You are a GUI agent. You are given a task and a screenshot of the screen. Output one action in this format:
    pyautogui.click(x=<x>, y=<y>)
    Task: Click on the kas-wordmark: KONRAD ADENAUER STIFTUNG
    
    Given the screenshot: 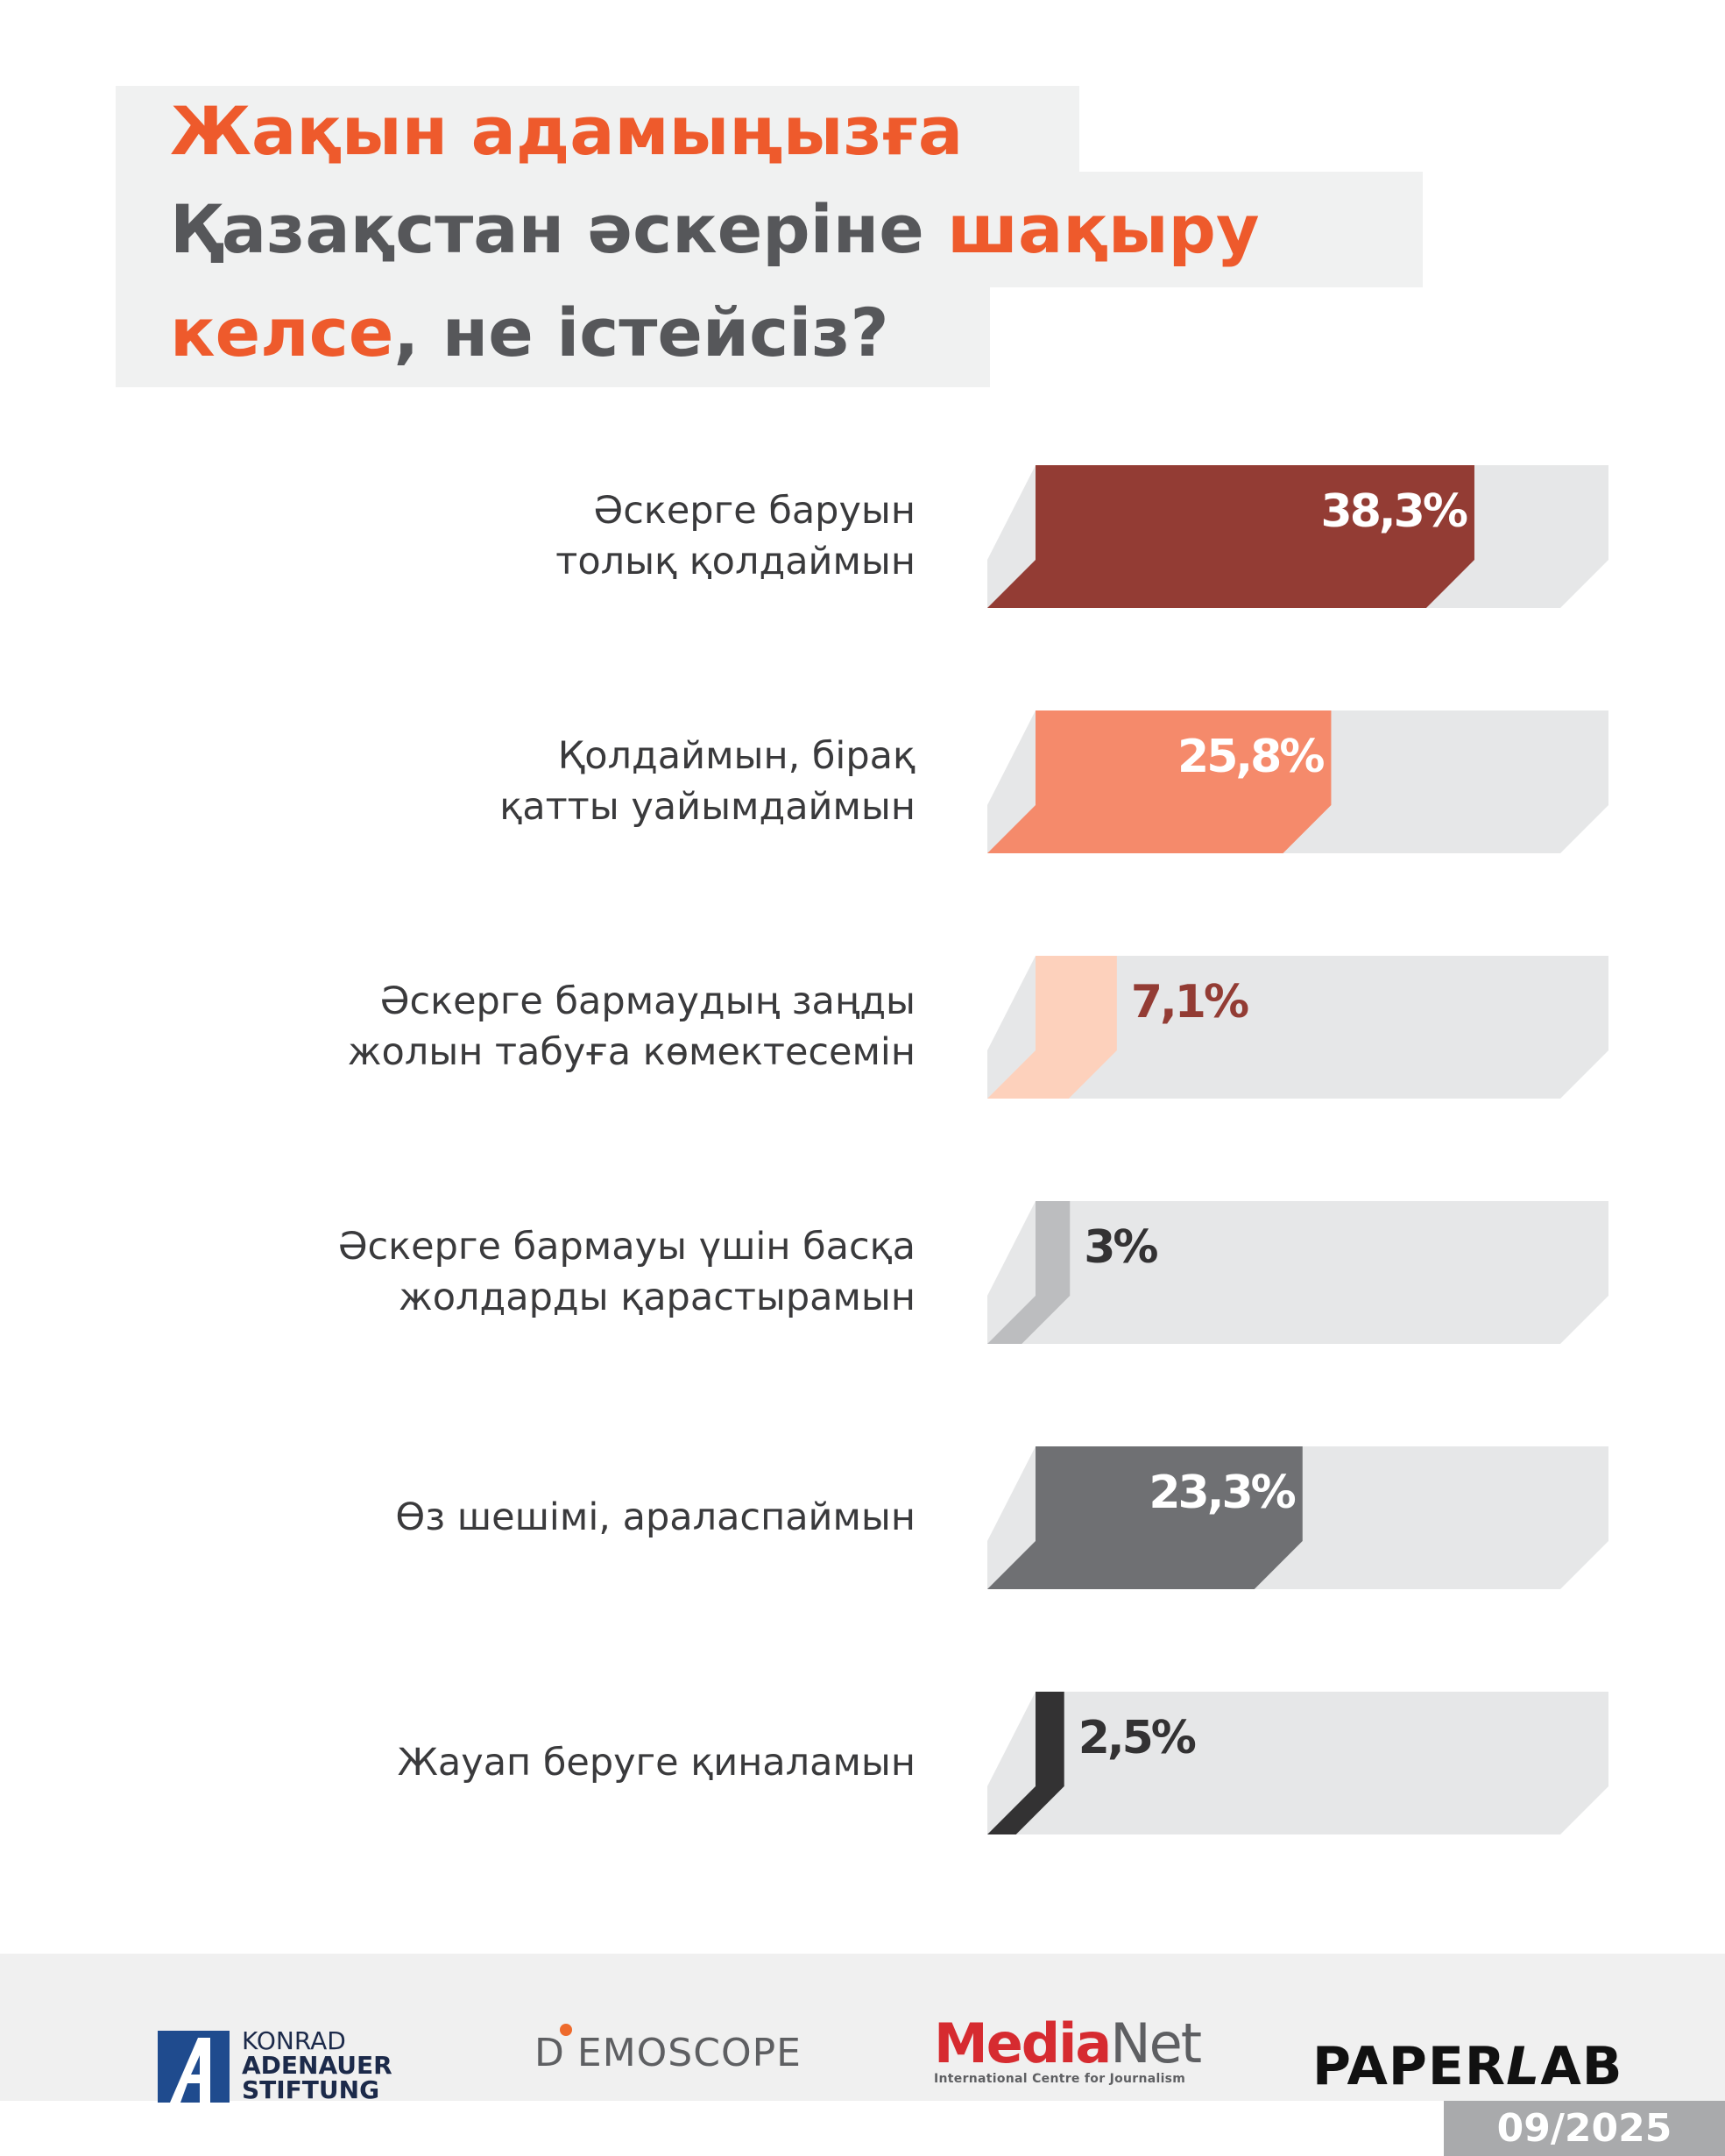 What is the action you would take?
    pyautogui.click(x=317, y=2066)
    